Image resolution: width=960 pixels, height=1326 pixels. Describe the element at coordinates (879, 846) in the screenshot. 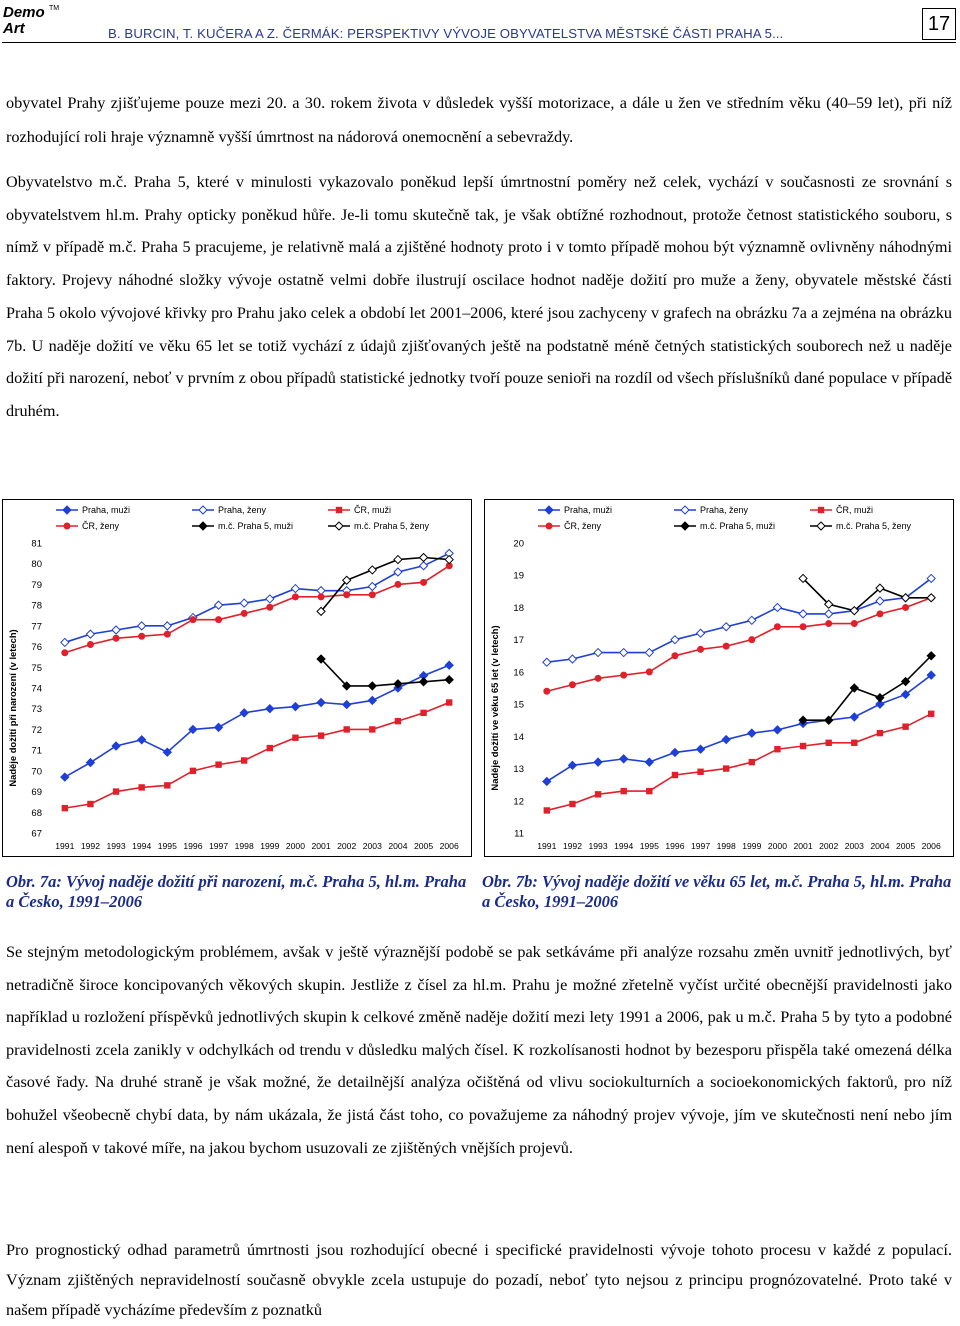

I see `x-tick-label: 2004` at that location.